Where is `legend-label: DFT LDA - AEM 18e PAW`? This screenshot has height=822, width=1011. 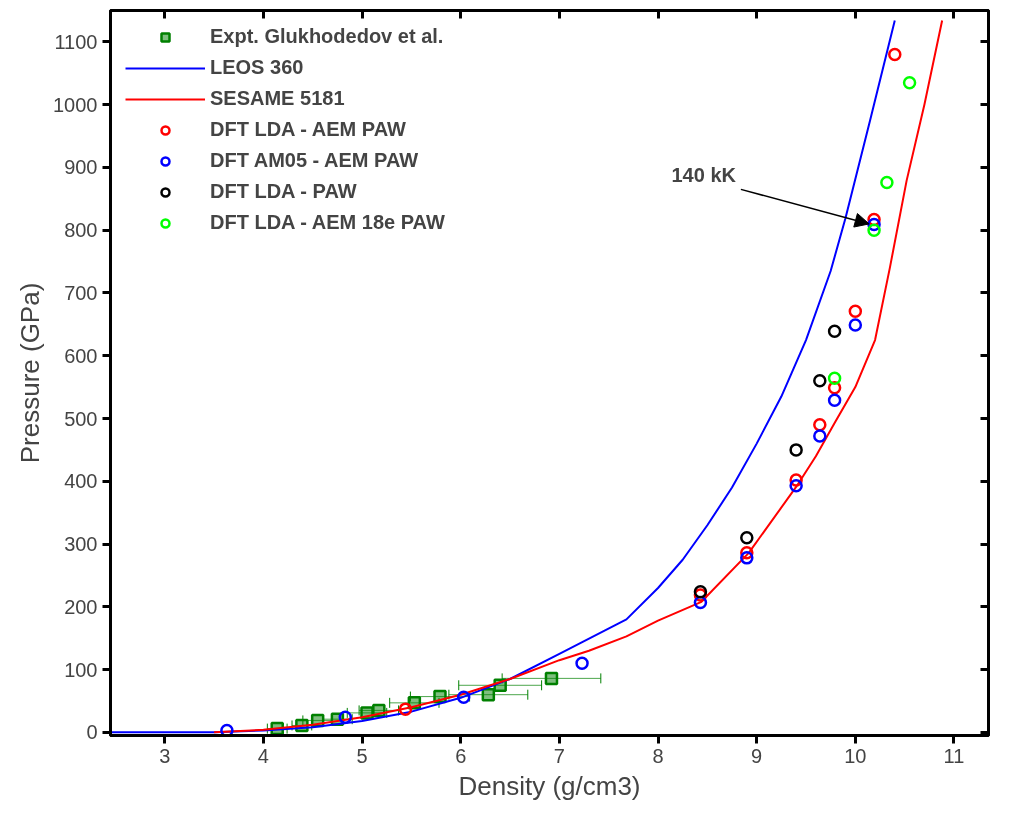
legend-label: DFT LDA - AEM 18e PAW is located at coordinates (327, 222).